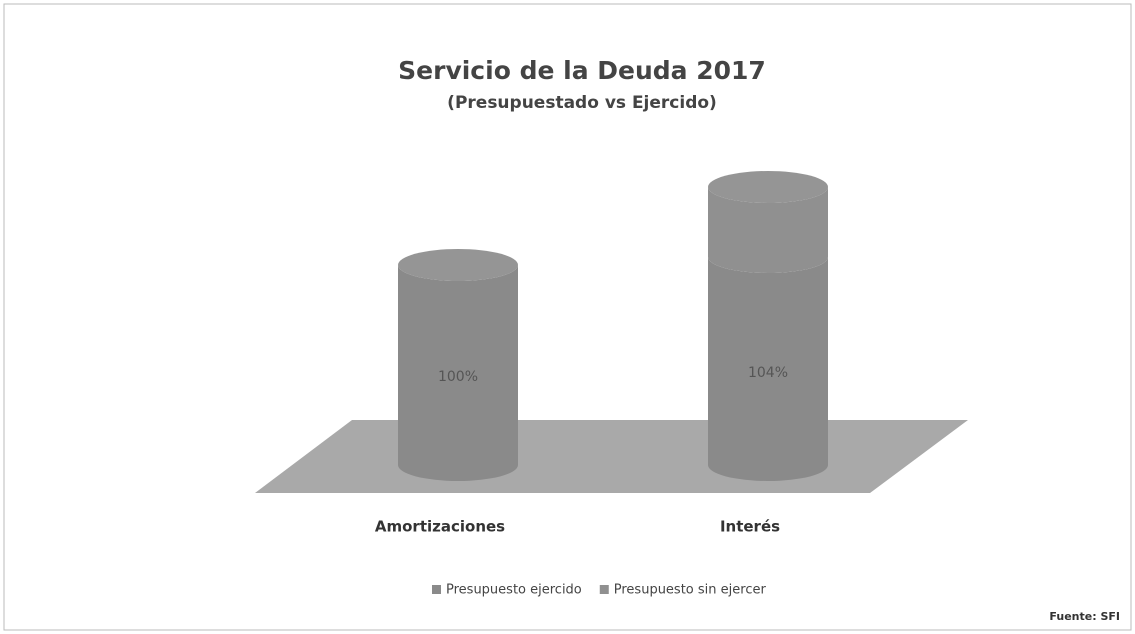 This screenshot has width=1135, height=634. What do you see at coordinates (440, 527) in the screenshot?
I see `x-tick-label: Amortizaciones` at bounding box center [440, 527].